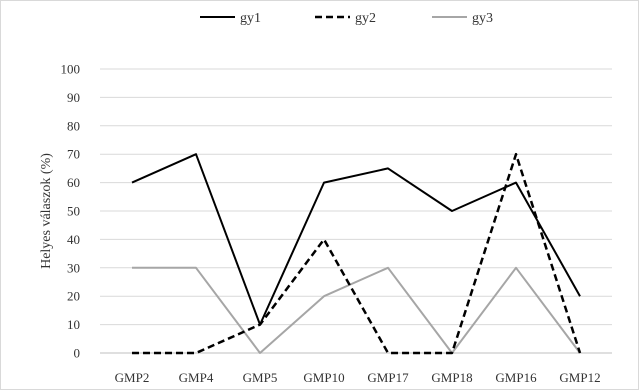  I want to click on x-tick-label: GMP2, so click(132, 377).